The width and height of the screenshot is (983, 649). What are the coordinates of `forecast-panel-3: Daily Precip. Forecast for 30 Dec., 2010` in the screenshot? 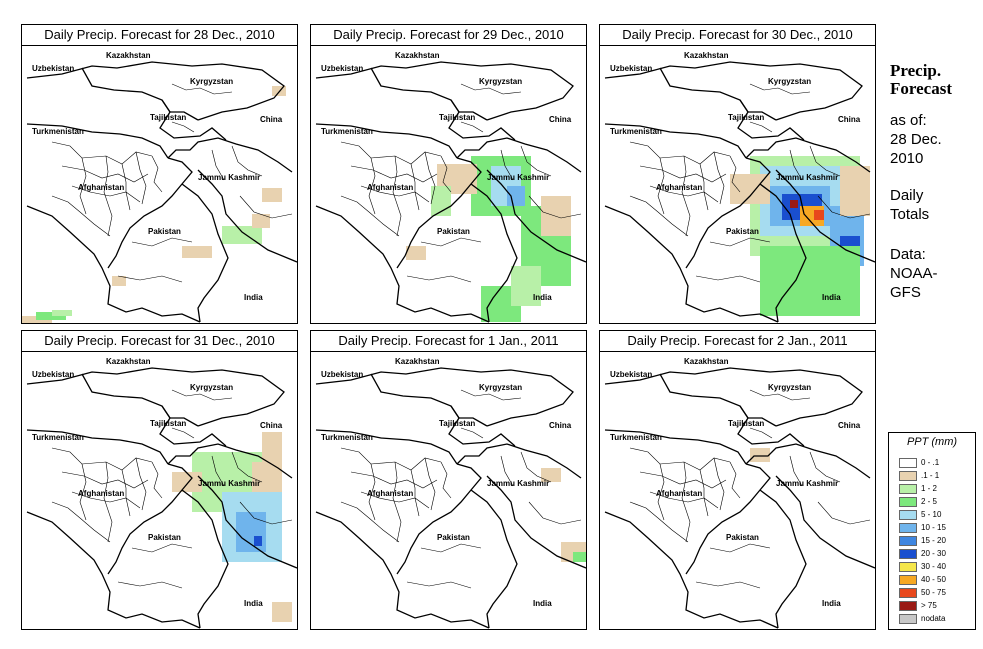 It's located at (737, 174).